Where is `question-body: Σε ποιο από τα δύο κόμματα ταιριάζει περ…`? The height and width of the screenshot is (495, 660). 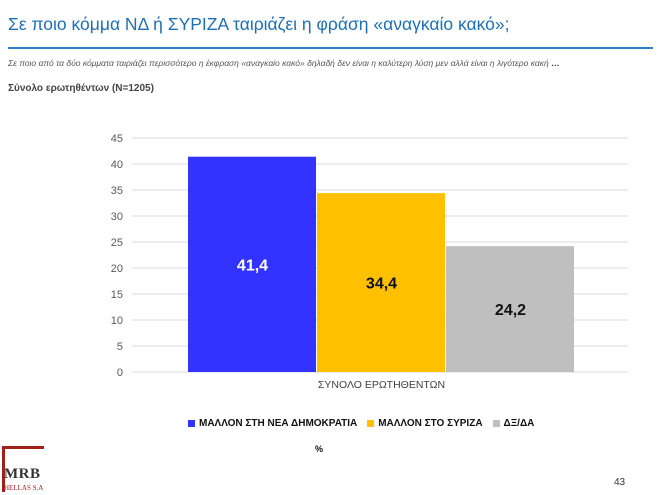 question-body: Σε ποιο από τα δύο κόμματα ταιριάζει περ… is located at coordinates (278, 63).